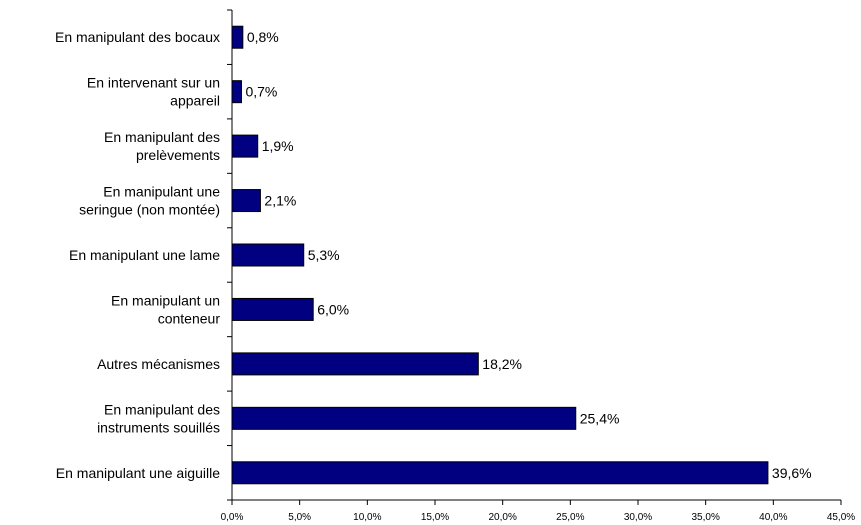 The width and height of the screenshot is (861, 525). I want to click on value-label: 39,6%, so click(792, 473).